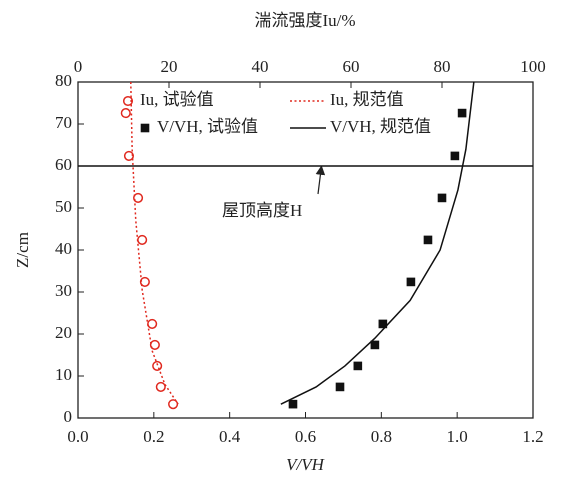  Describe the element at coordinates (230, 436) in the screenshot. I see `x-tick-label: 0.4` at that location.